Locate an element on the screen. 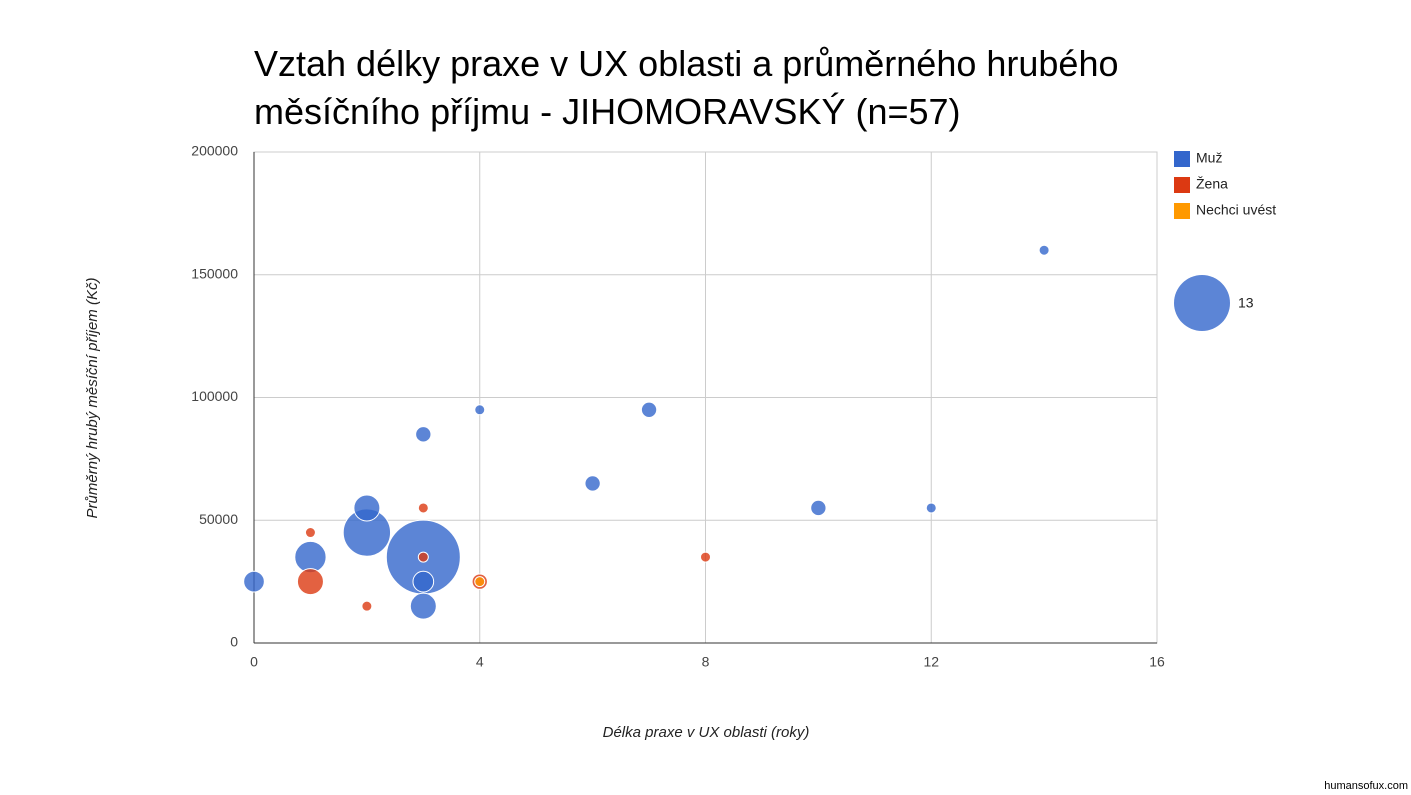  x-tick-label: 4 is located at coordinates (480, 662).